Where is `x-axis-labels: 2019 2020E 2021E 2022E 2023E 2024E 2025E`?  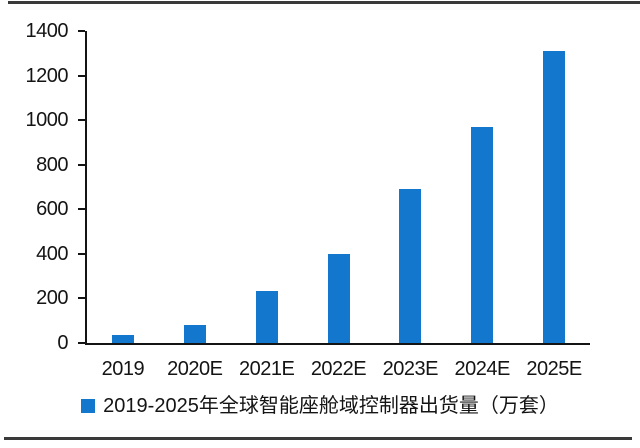
x-axis-labels: 2019 2020E 2021E 2022E 2023E 2024E 2025E is located at coordinates (338, 370).